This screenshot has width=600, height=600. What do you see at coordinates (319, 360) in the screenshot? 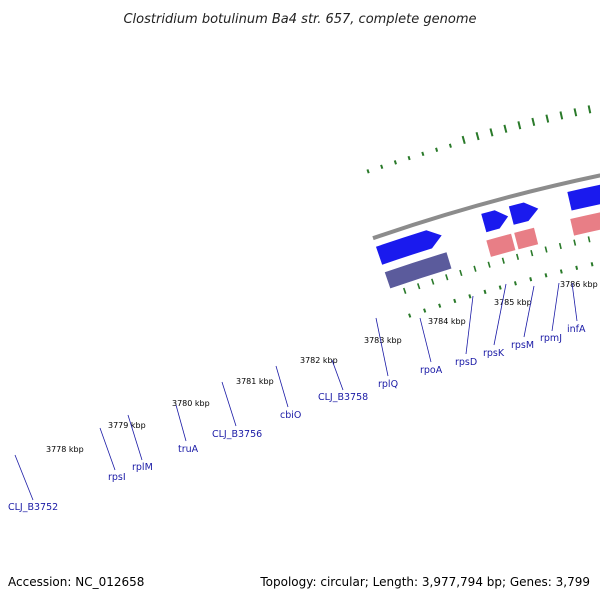
I see `kbp-tick-label: 3782 kbp` at bounding box center [319, 360].